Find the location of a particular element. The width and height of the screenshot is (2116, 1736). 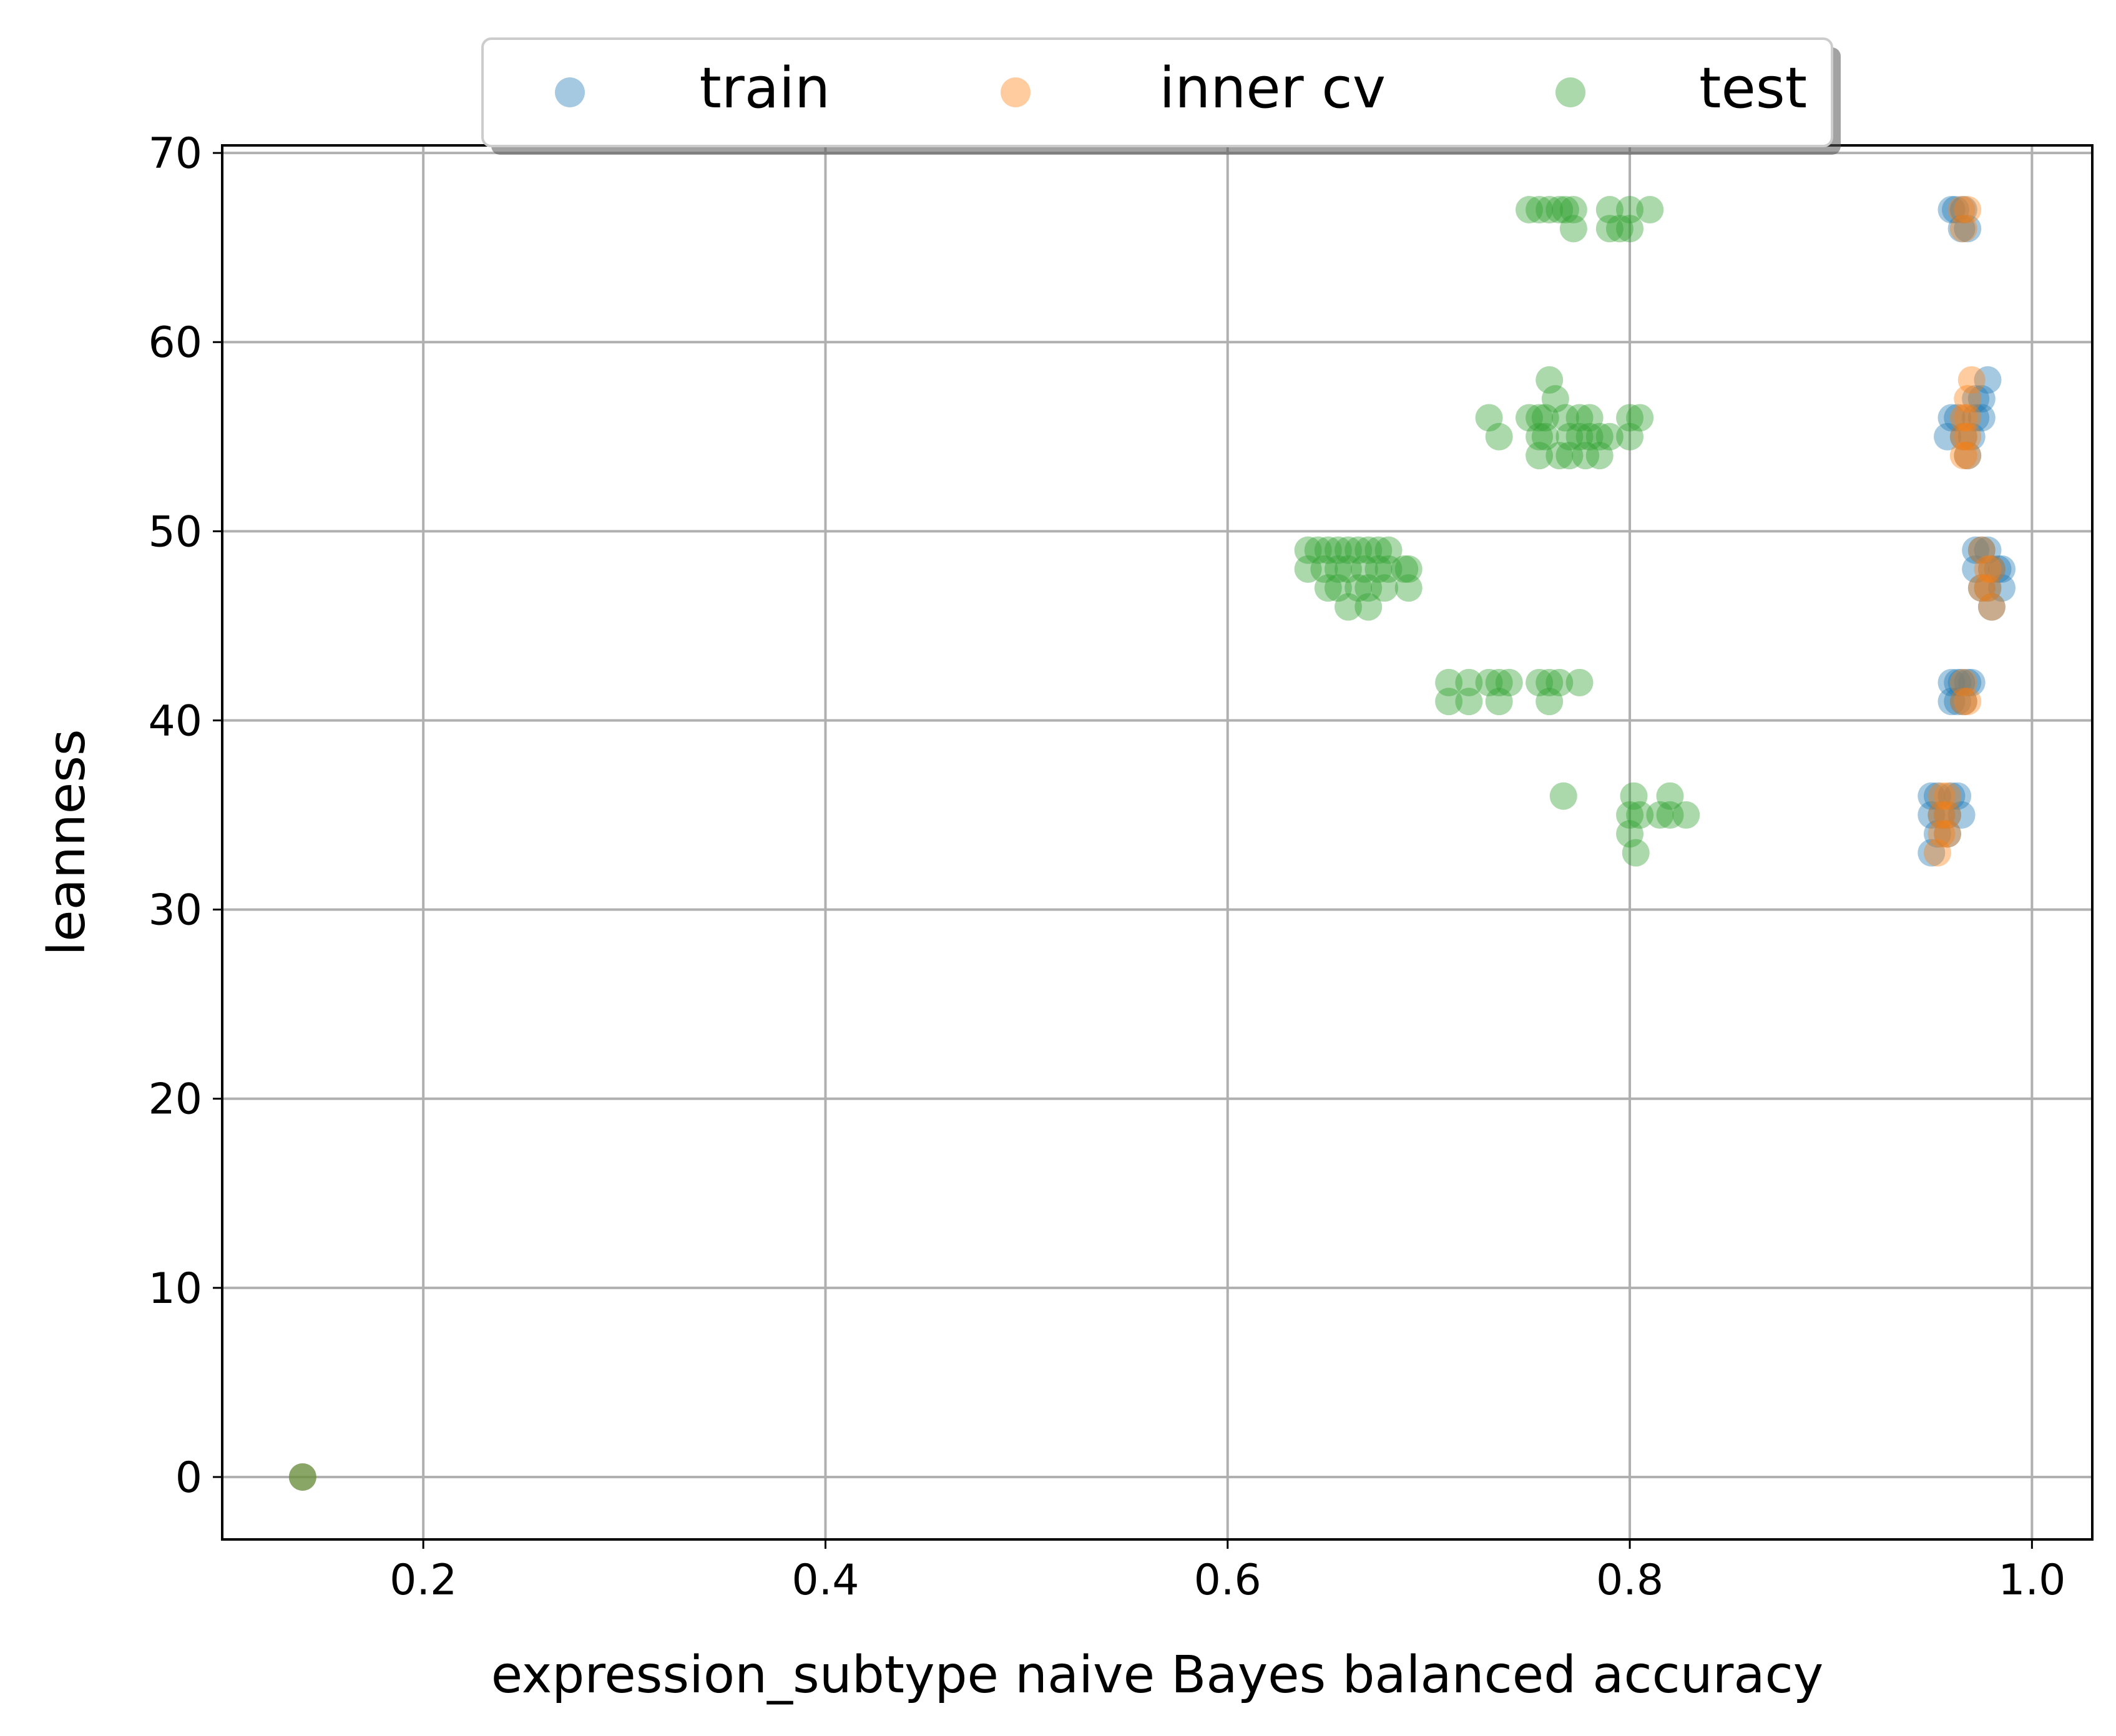

y-tick-label: 20 is located at coordinates (175, 1099).